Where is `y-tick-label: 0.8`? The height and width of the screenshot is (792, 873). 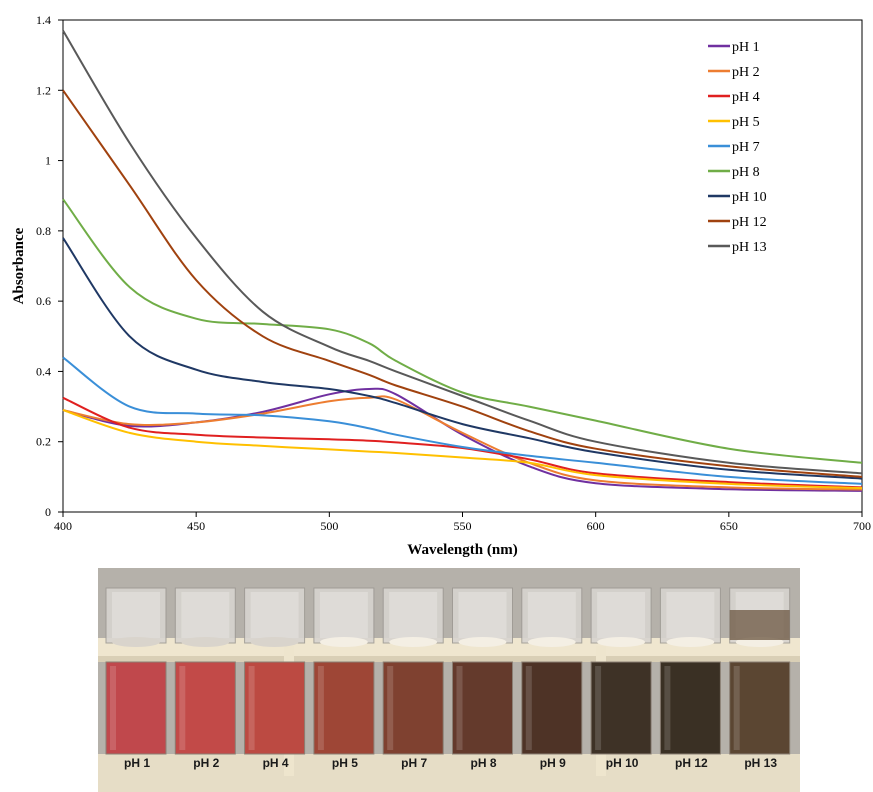
y-tick-label: 0.8 is located at coordinates (43, 231).